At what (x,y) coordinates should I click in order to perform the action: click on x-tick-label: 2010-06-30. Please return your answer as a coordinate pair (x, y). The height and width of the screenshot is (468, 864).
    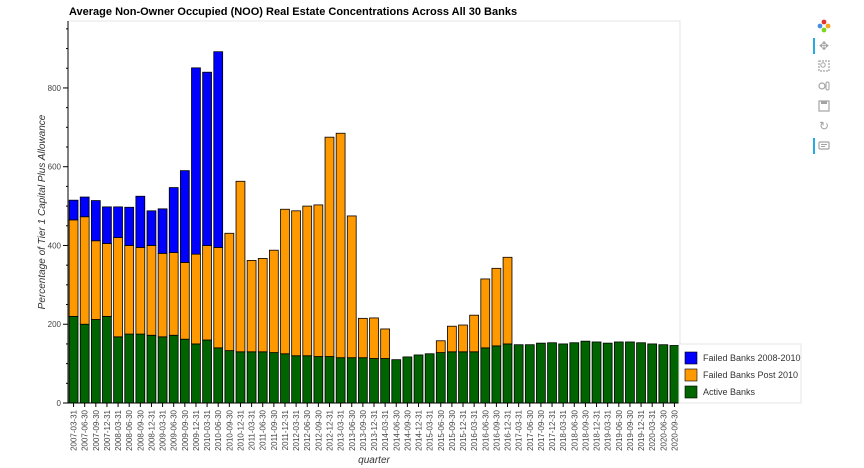
    Looking at the image, I should click on (218, 429).